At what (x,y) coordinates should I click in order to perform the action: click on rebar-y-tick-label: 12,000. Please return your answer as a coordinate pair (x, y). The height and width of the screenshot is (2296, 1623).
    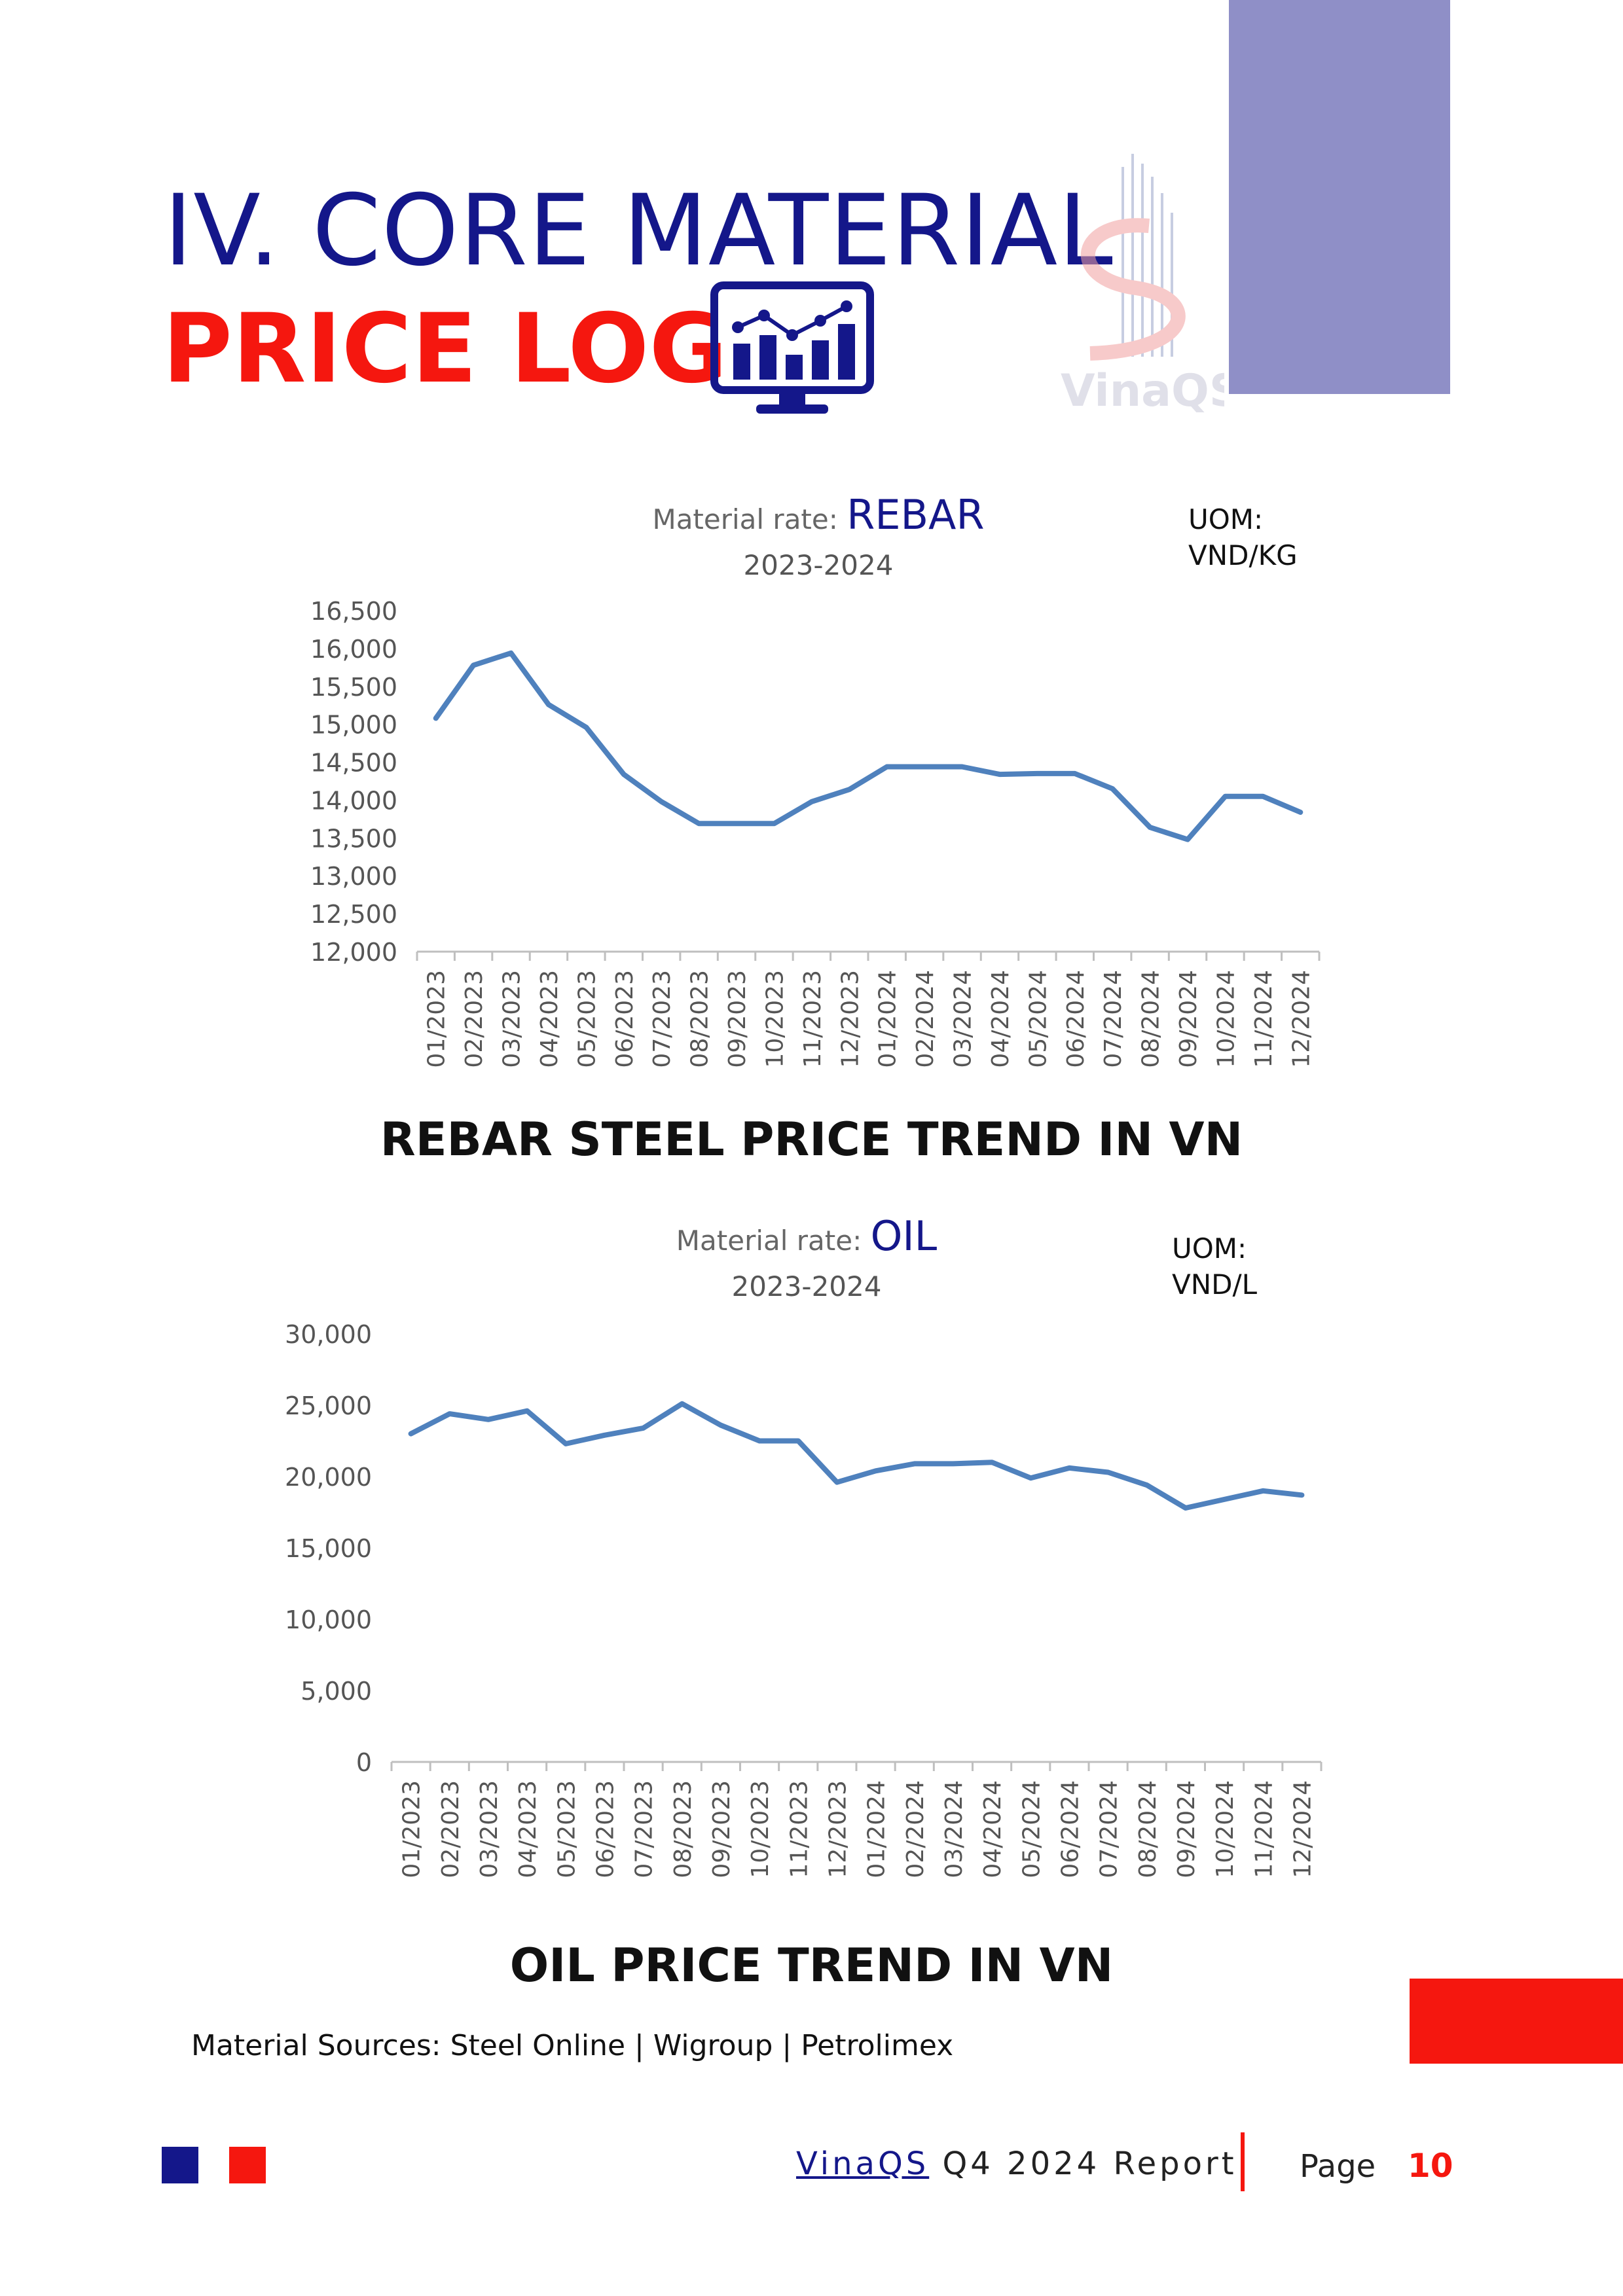
    Looking at the image, I should click on (353, 952).